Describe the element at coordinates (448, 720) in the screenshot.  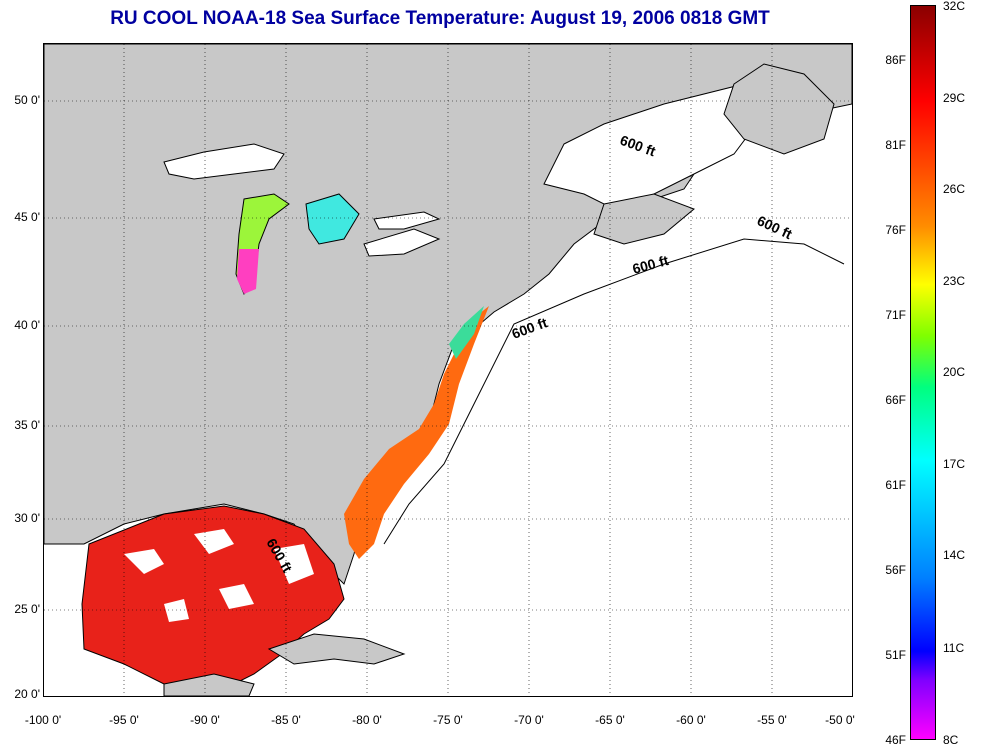
I see `x-tick-label: -75 0'` at that location.